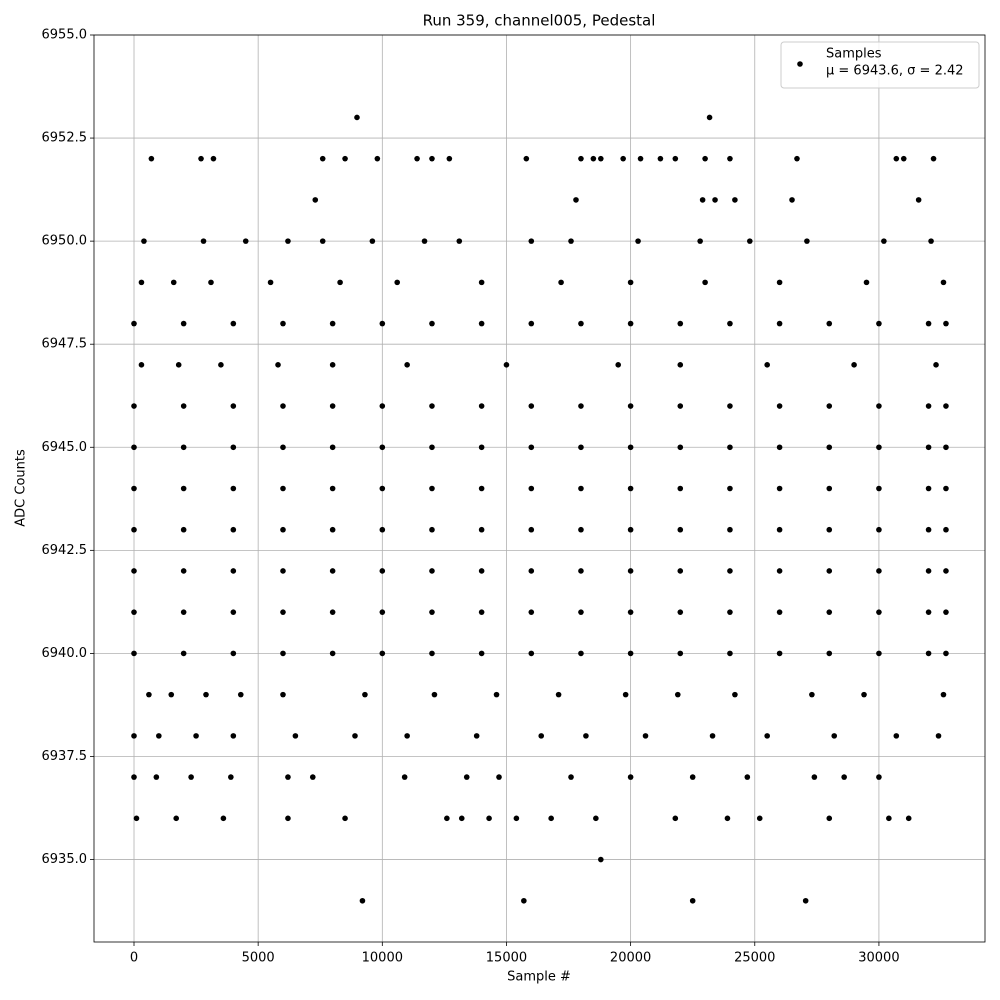  Describe the element at coordinates (65, 344) in the screenshot. I see `y-tick-label: 6947.5` at that location.